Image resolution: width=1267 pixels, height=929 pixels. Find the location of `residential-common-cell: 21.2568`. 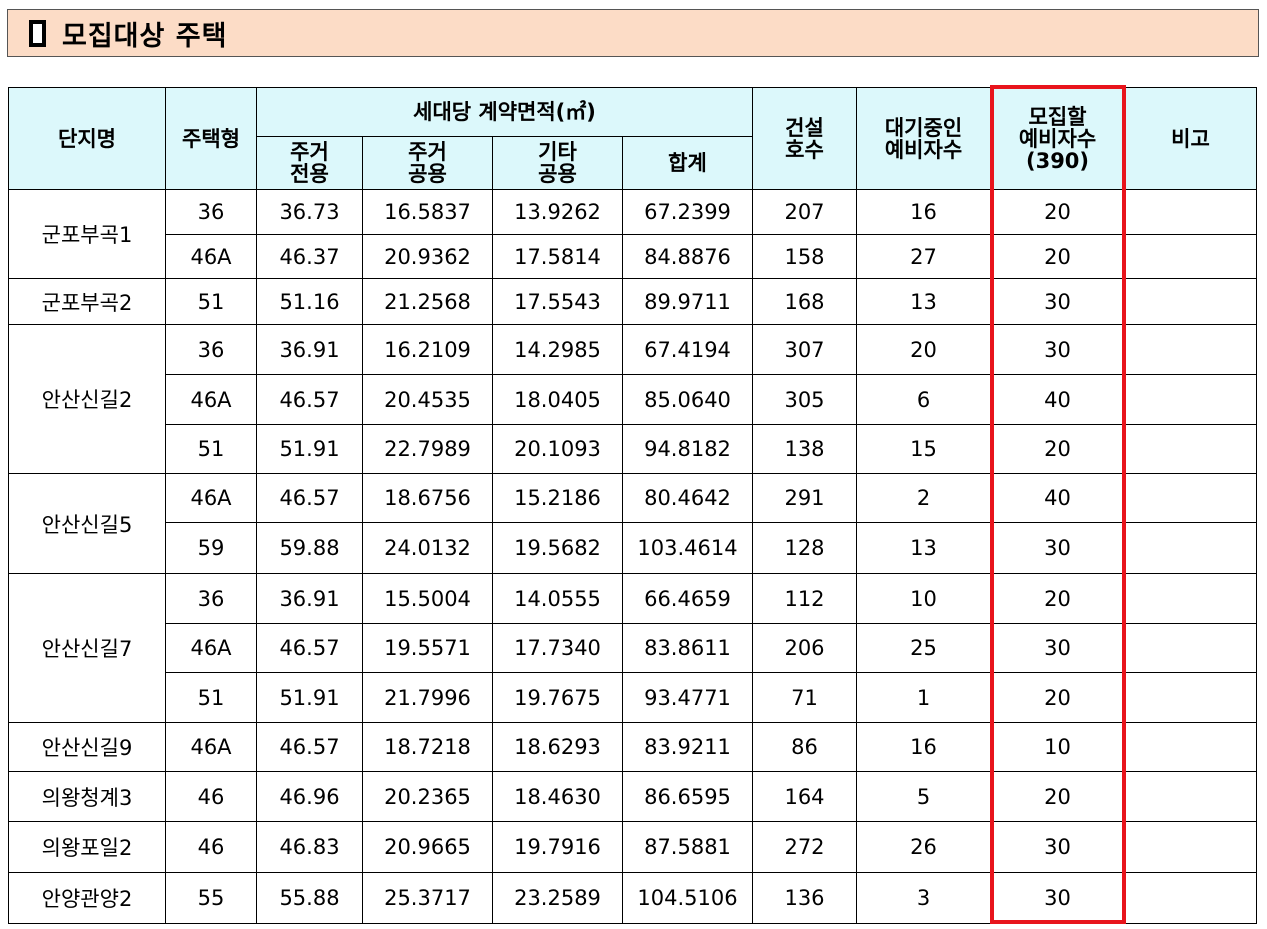

residential-common-cell: 21.2568 is located at coordinates (427, 301).